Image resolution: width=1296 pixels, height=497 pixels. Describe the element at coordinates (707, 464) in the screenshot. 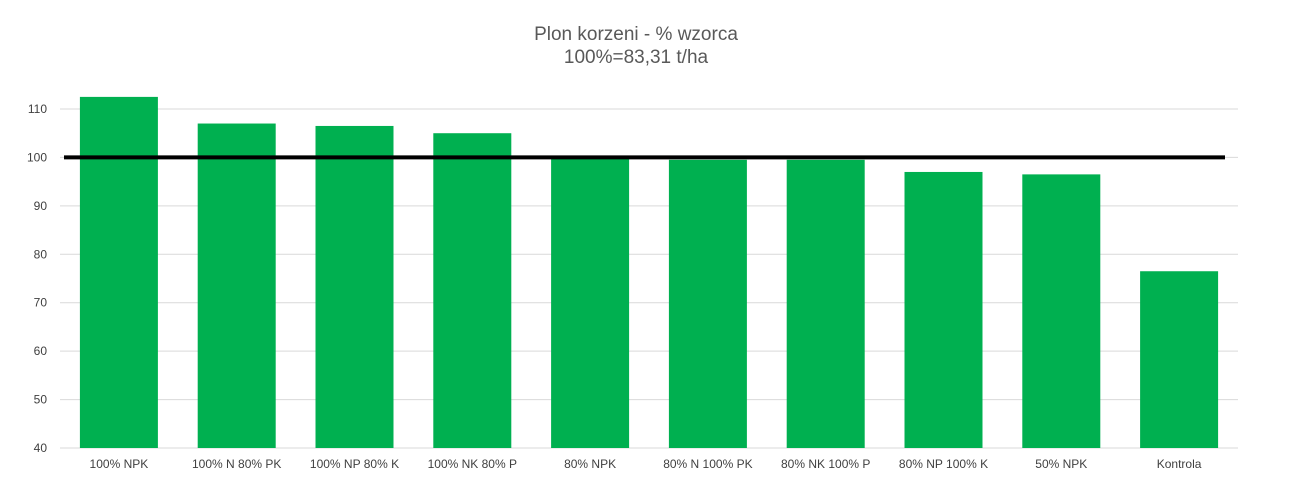

I see `x-tick-label: 80% N 100% PK` at that location.